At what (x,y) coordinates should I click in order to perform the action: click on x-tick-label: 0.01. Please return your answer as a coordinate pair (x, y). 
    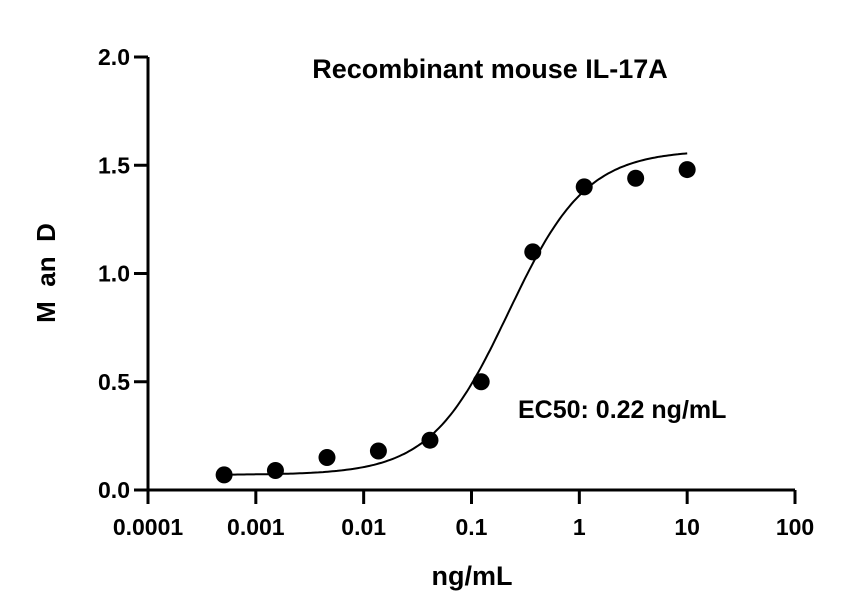
    Looking at the image, I should click on (363, 527).